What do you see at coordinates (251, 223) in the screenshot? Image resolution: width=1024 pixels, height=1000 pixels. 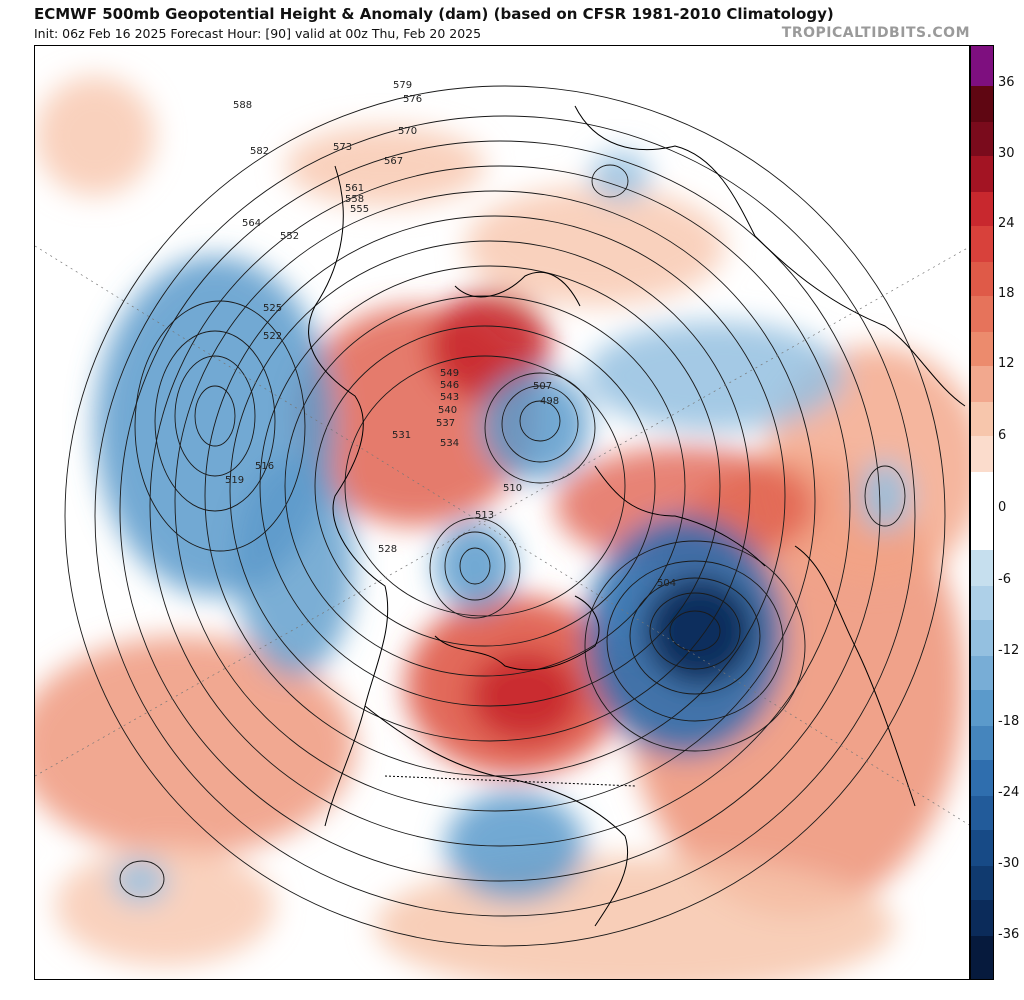 I see `contour-label: 564` at bounding box center [251, 223].